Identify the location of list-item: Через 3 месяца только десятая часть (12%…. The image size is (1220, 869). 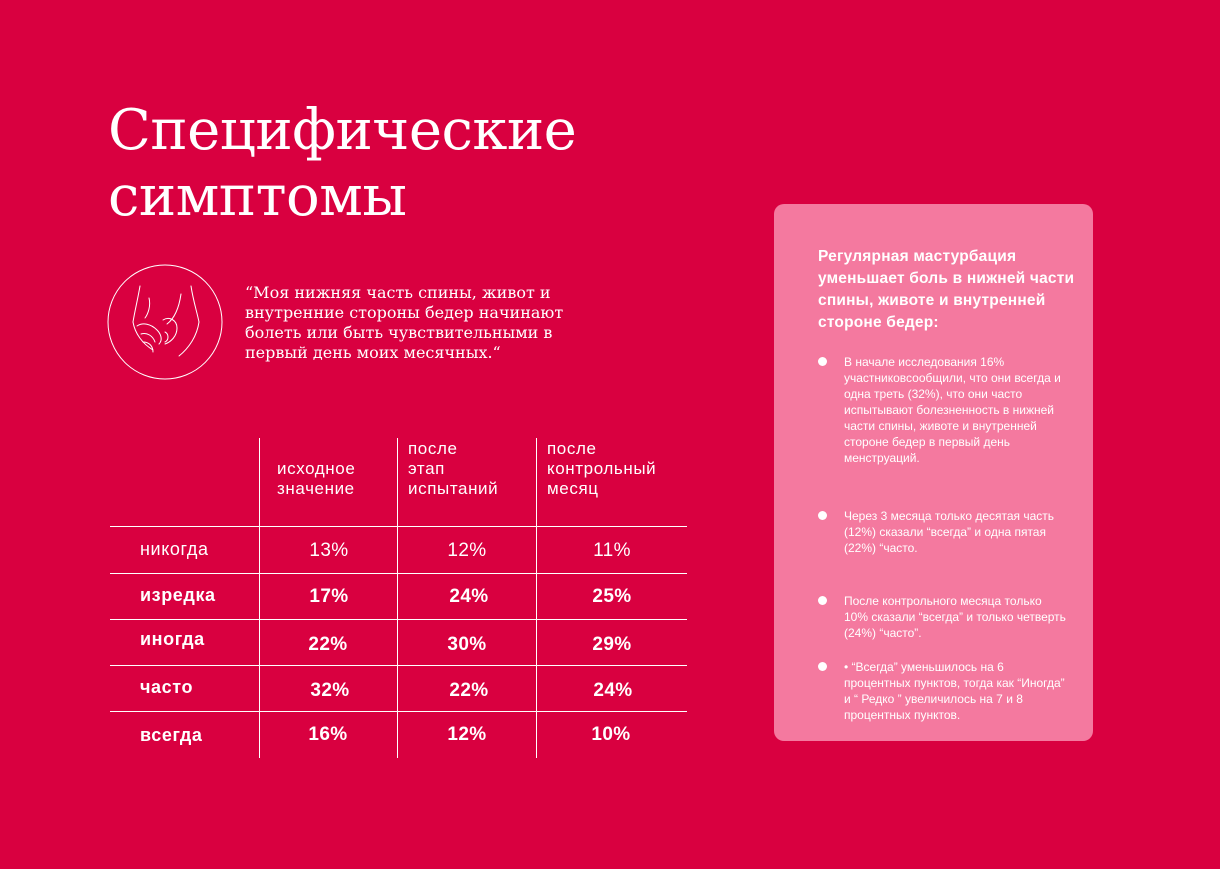
(943, 532).